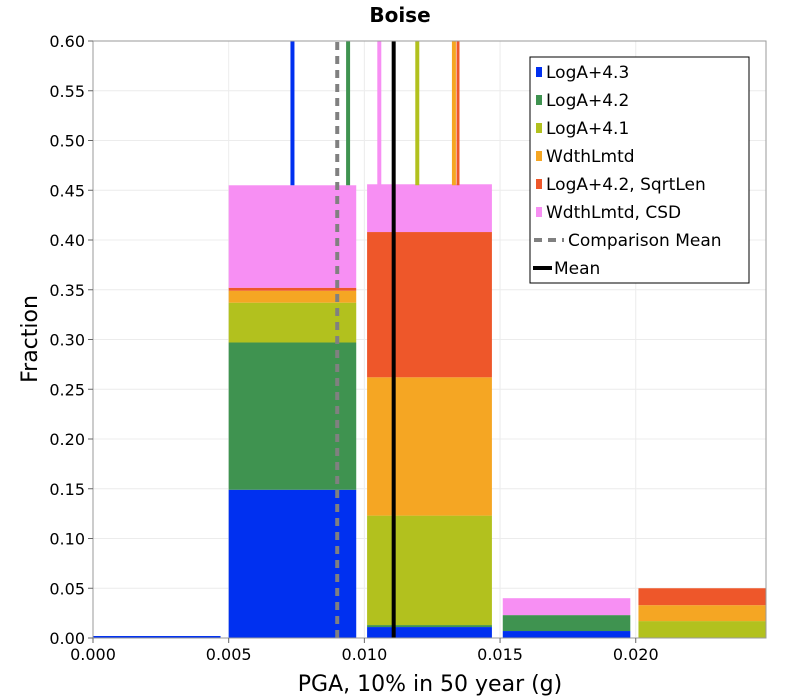 Image resolution: width=800 pixels, height=700 pixels. I want to click on x-axis-ticks: 0.000 0.005 0.010 0.015 0.020, so click(364, 651).